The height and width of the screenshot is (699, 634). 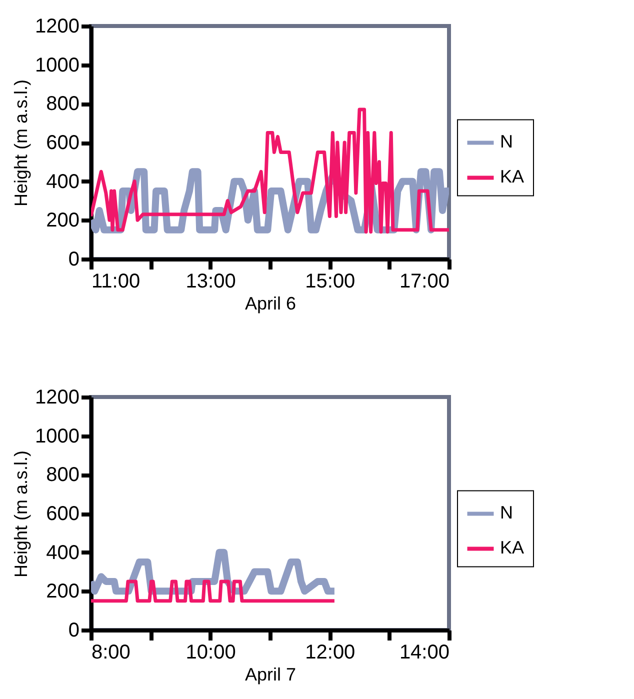 I want to click on x-tick-label: 12:00, so click(x=330, y=653).